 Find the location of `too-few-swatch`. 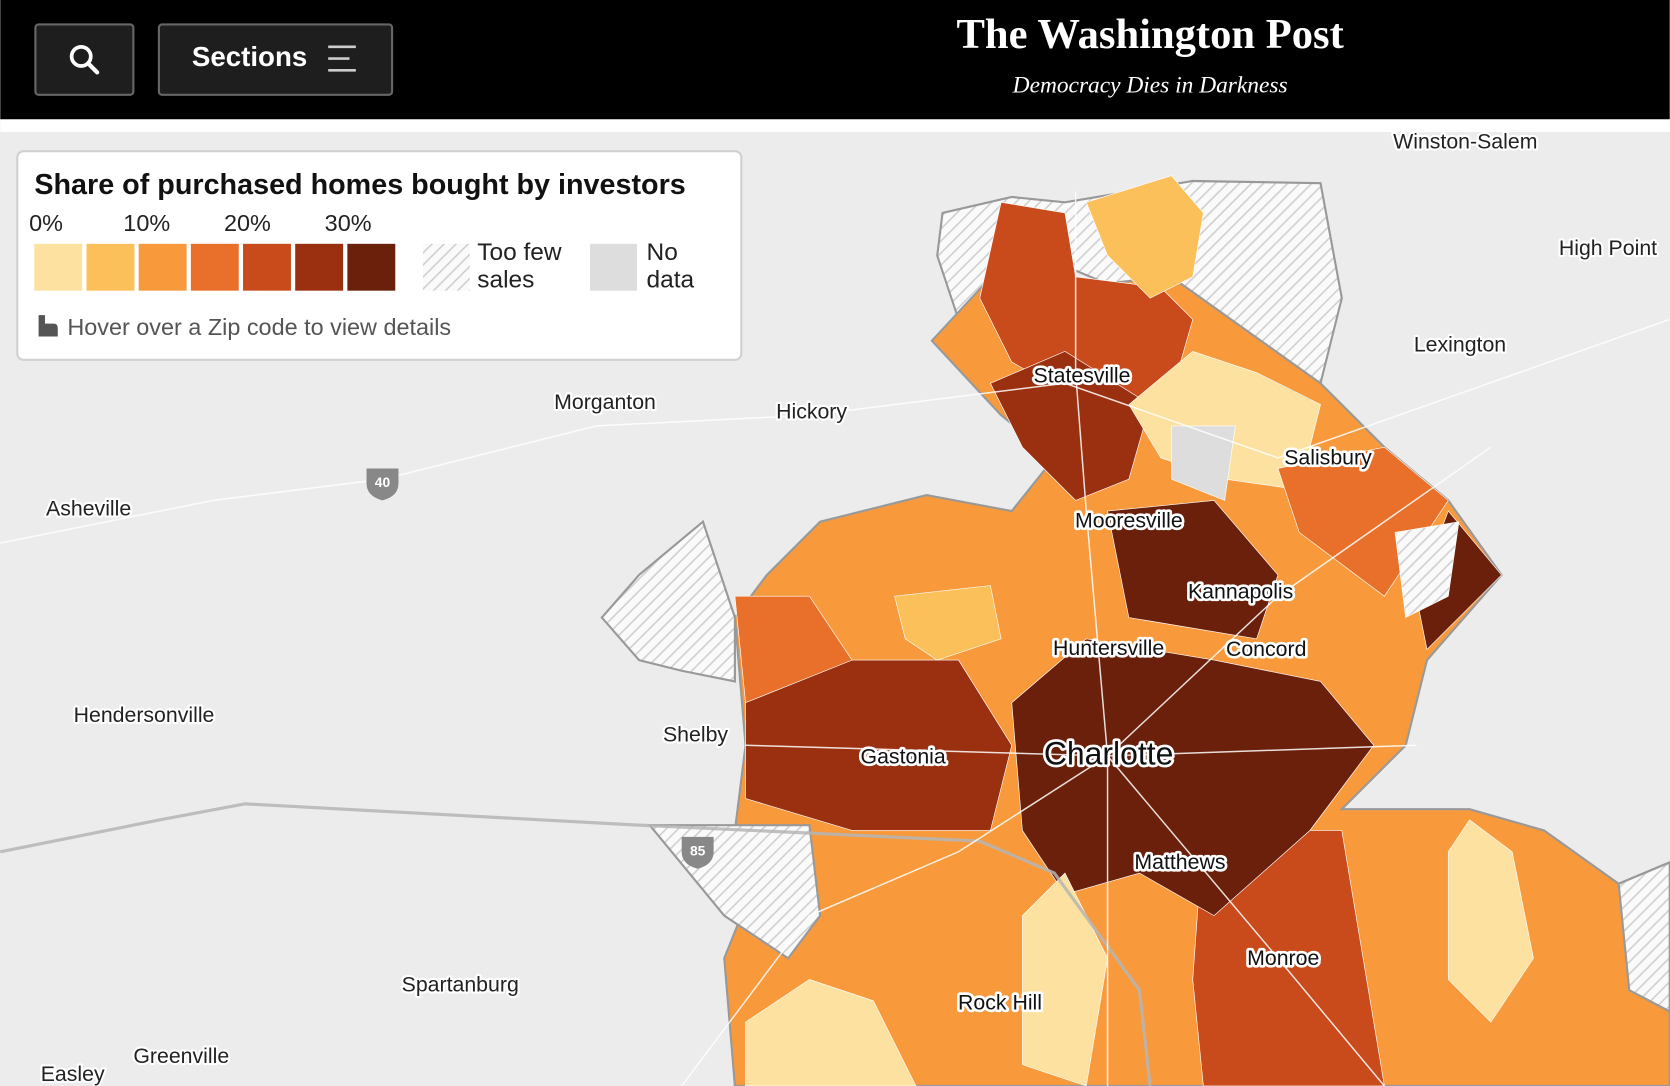

too-few-swatch is located at coordinates (446, 267).